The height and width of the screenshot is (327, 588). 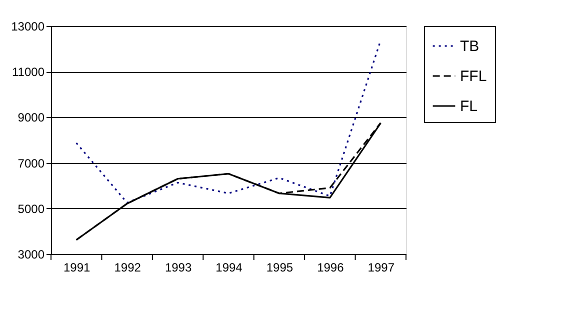 What do you see at coordinates (473, 76) in the screenshot?
I see `legend-label: FFL` at bounding box center [473, 76].